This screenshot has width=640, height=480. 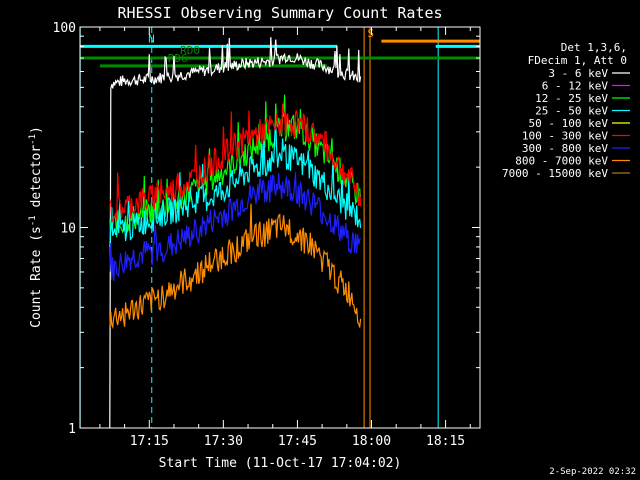 What do you see at coordinates (178, 58) in the screenshot?
I see `flag-label-4: RD6` at bounding box center [178, 58].